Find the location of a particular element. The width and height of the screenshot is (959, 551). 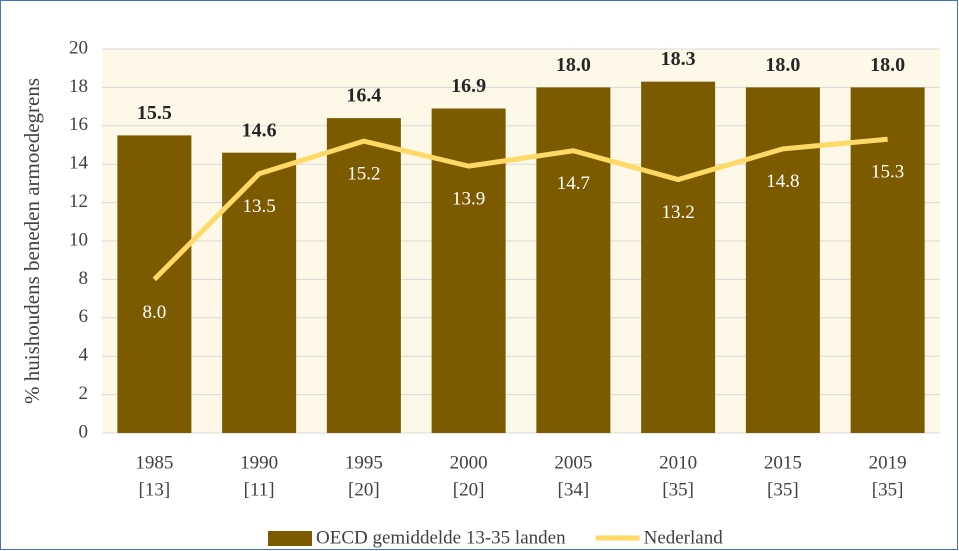

bar-value-label: 18.3 is located at coordinates (678, 59).